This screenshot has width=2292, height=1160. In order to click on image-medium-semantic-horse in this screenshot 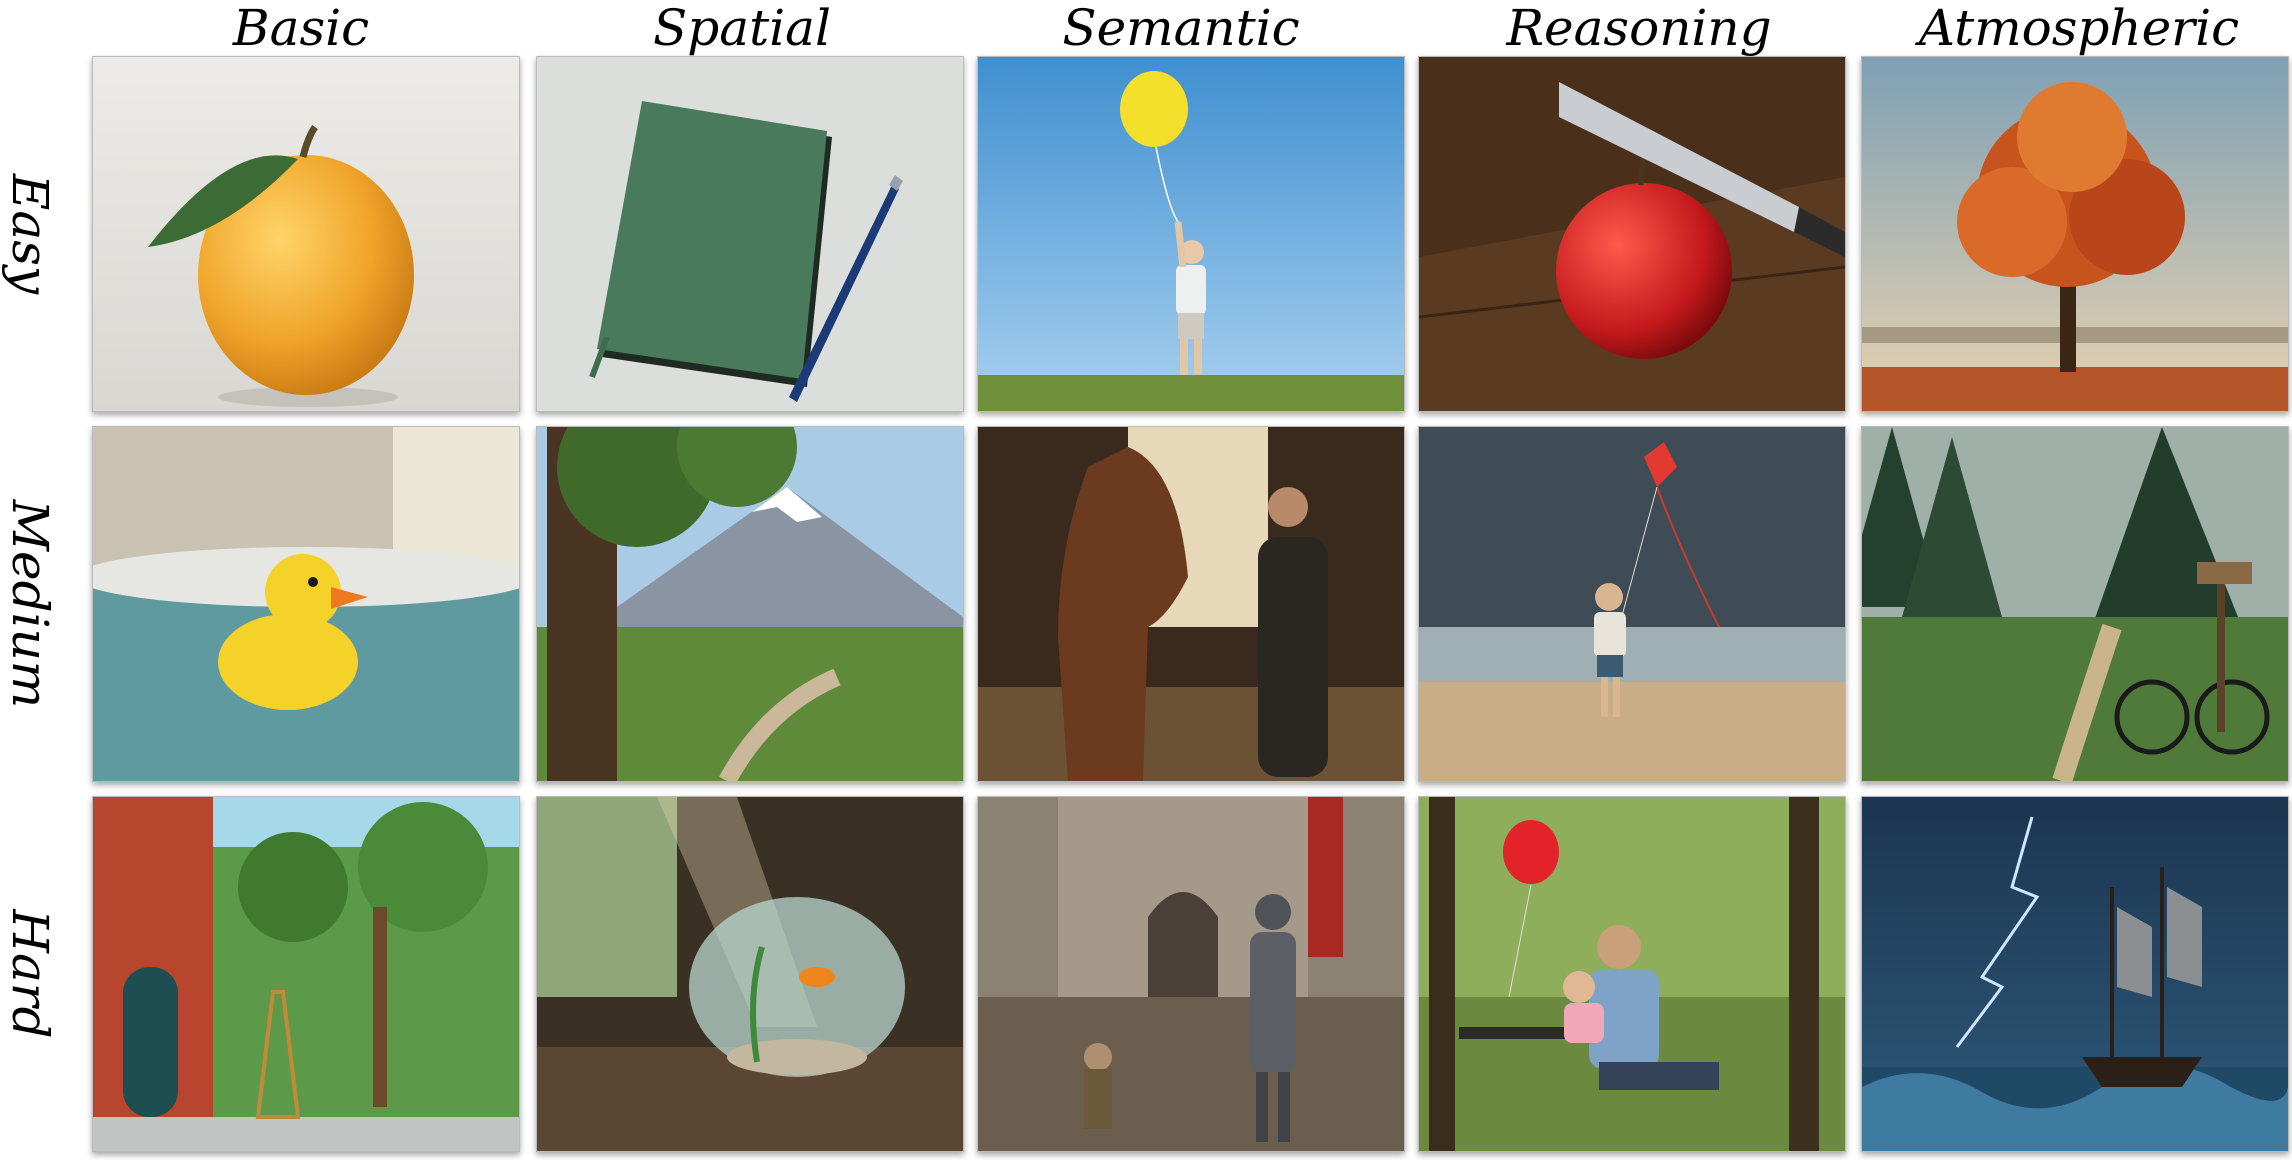, I will do `click(1191, 604)`.